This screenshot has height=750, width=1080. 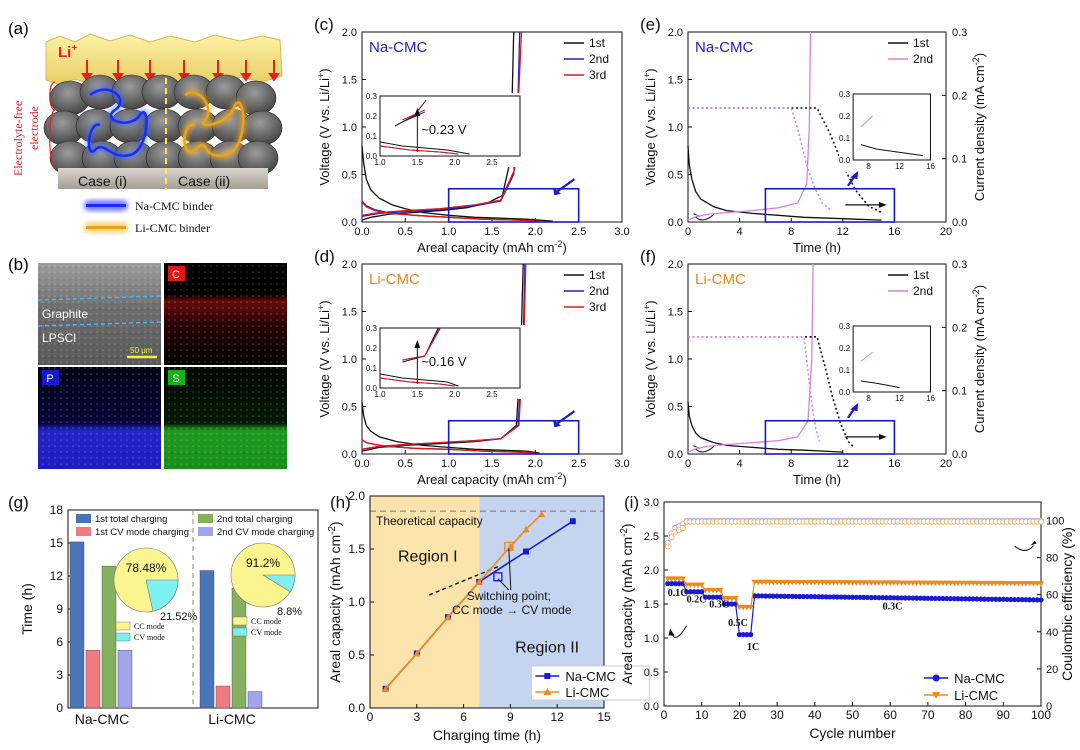 I want to click on trend-line, so click(x=464, y=581).